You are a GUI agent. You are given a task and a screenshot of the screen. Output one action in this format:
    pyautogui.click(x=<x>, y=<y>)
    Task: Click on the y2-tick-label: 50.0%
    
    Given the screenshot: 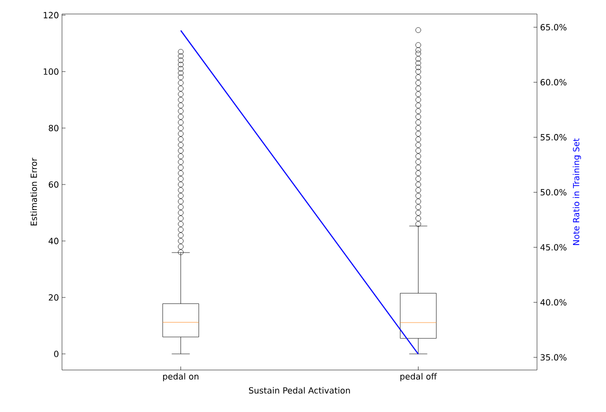 What is the action you would take?
    pyautogui.click(x=553, y=192)
    